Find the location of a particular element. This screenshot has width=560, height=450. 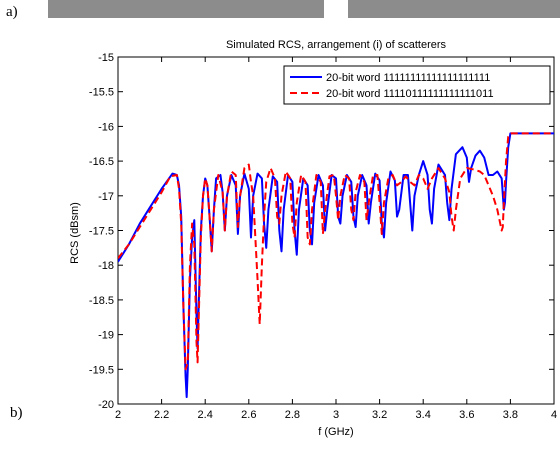

y-tick-label: -15 is located at coordinates (106, 58).